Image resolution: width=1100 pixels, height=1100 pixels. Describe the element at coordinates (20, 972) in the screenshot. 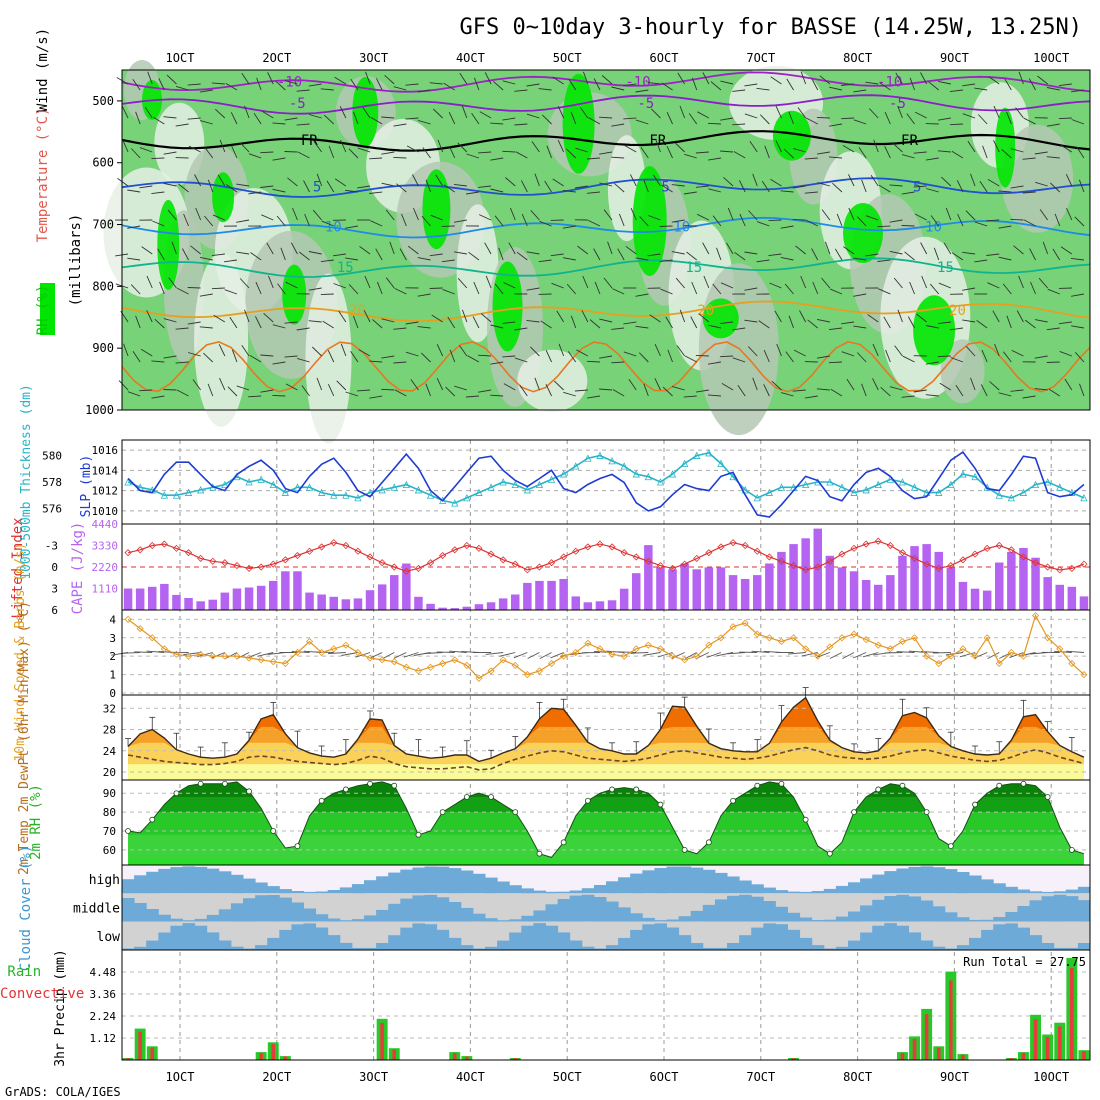

I see `precip-total-legend: Total / Rain` at that location.